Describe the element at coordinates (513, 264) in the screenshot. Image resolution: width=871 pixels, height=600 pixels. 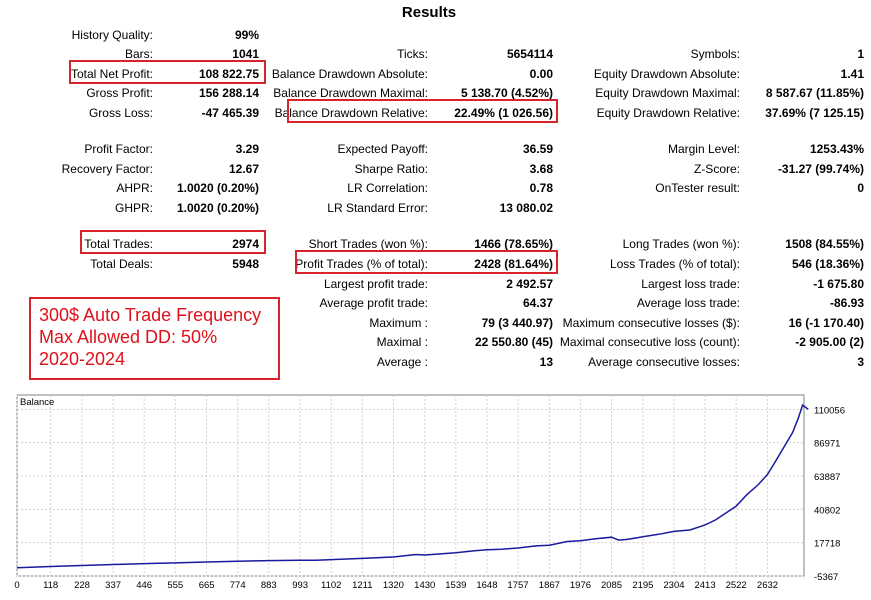
I see `profit-trades-value: 2428 (81.64%)` at that location.